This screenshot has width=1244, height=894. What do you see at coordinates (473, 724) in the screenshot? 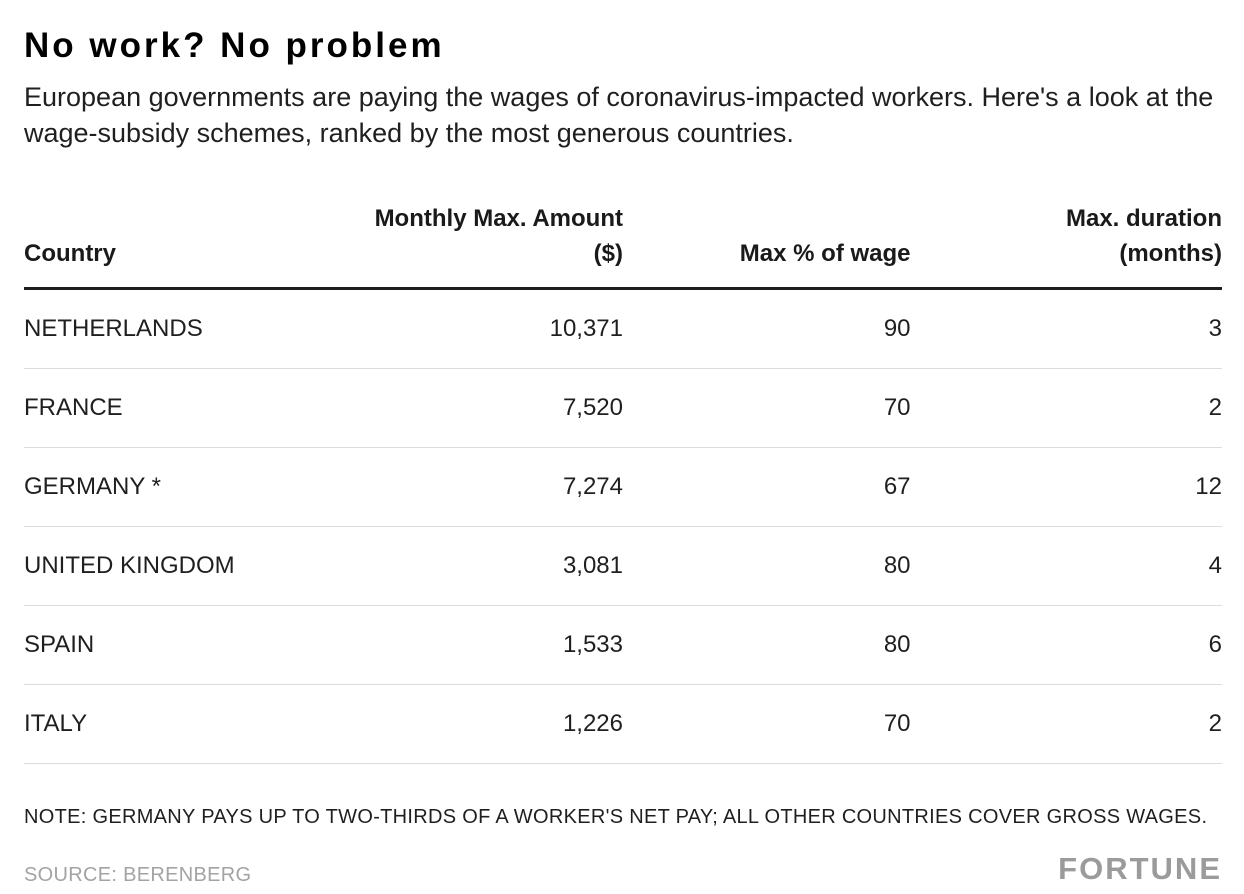
I see `cell-monthly-max: 1,226` at bounding box center [473, 724].